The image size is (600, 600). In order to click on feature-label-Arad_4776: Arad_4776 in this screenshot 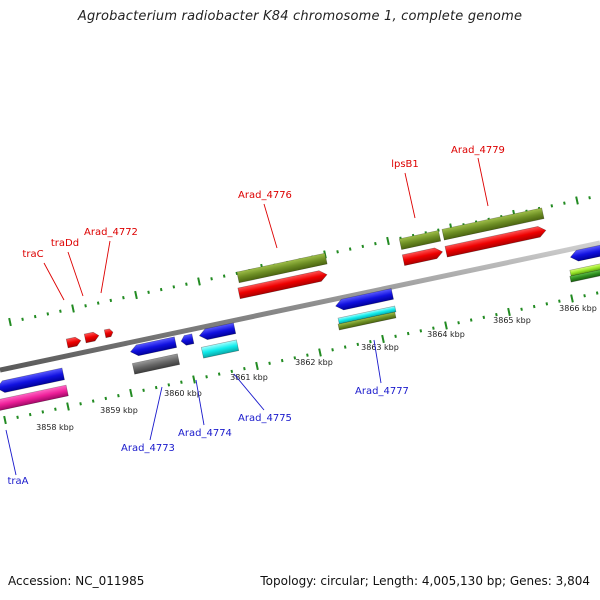, I will do `click(265, 195)`.